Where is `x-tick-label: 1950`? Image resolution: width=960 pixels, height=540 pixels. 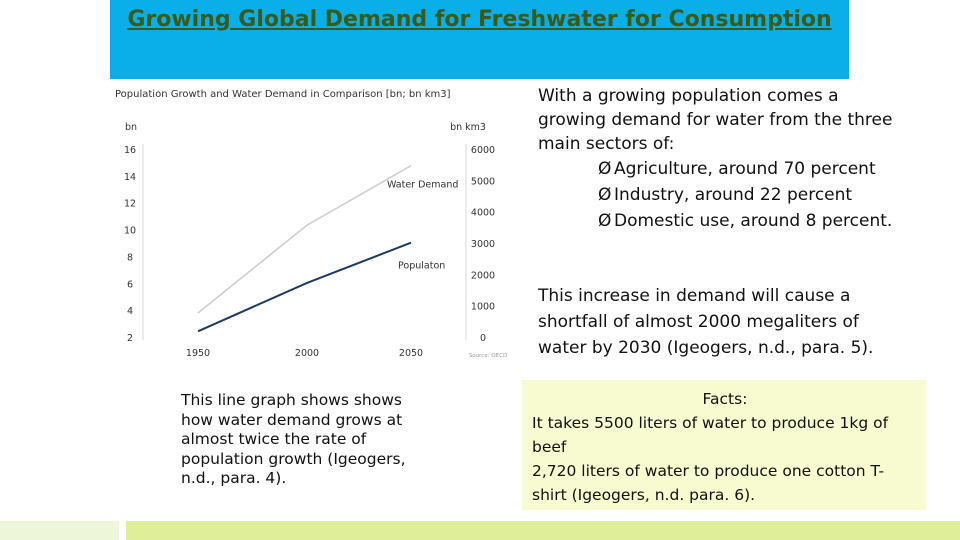
x-tick-label: 1950 is located at coordinates (198, 353).